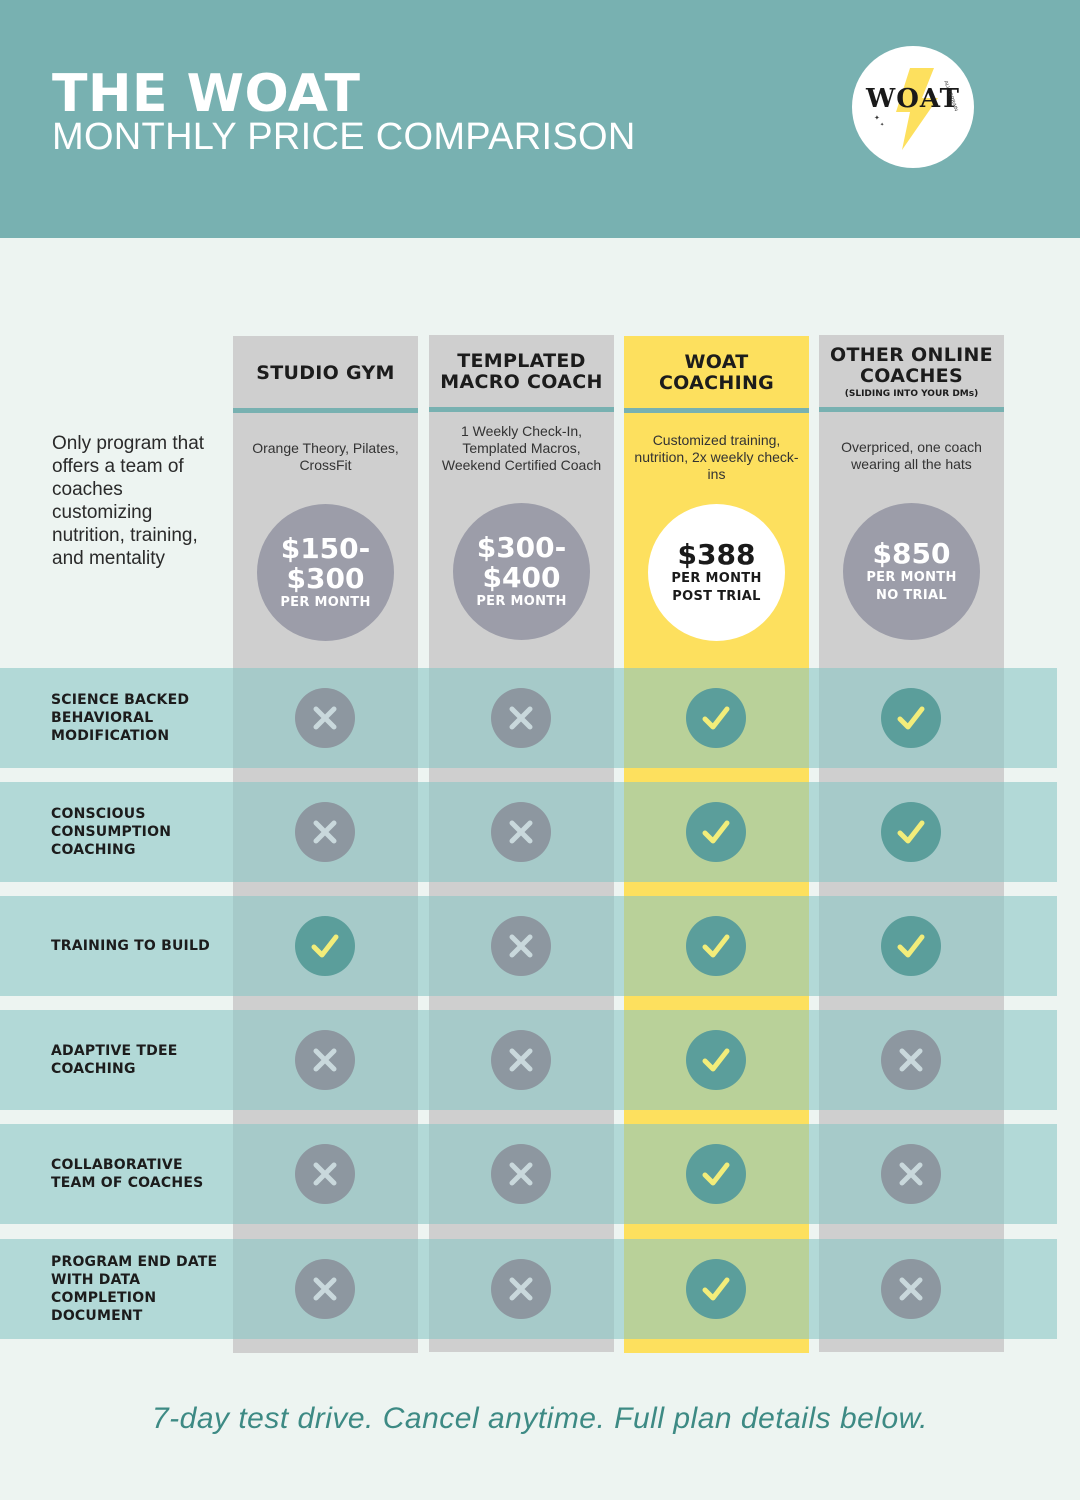  Describe the element at coordinates (130, 946) in the screenshot. I see `feature-label: TRAINING TO BUILD` at that location.